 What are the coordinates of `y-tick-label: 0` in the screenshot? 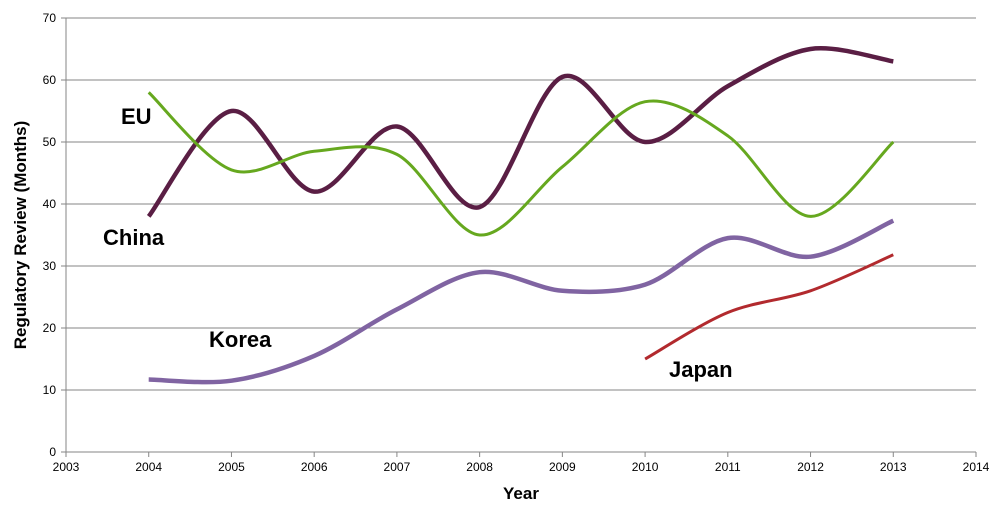 It's located at (52, 452).